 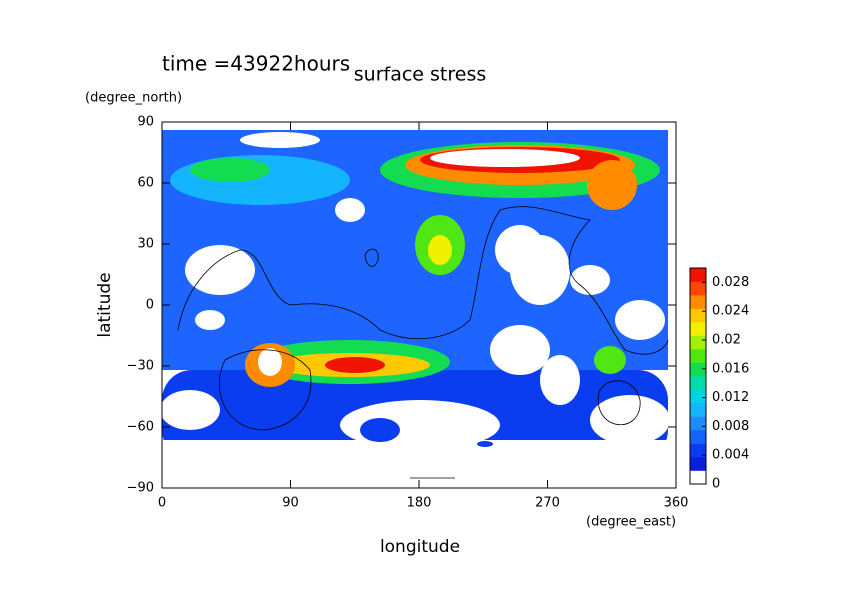 What do you see at coordinates (420, 75) in the screenshot?
I see `chart-title: surface stress` at bounding box center [420, 75].